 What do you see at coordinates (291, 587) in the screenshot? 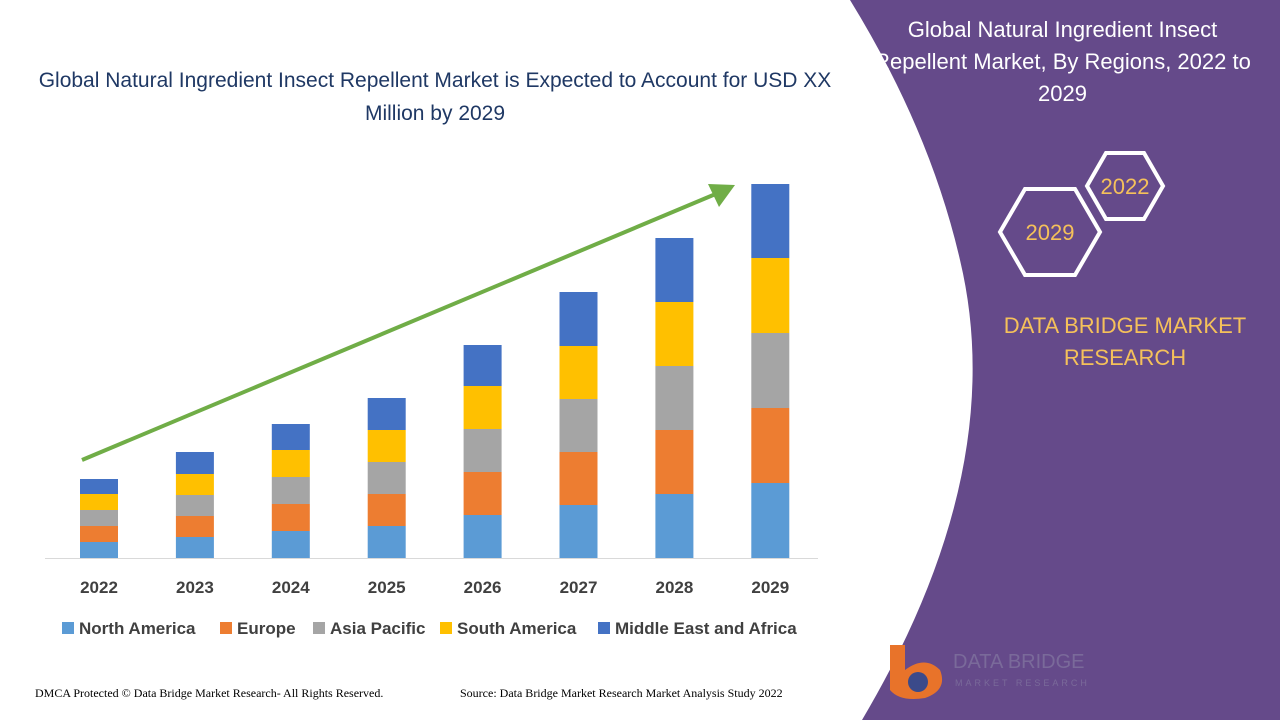
I see `x-tick-label: 2024` at bounding box center [291, 587].